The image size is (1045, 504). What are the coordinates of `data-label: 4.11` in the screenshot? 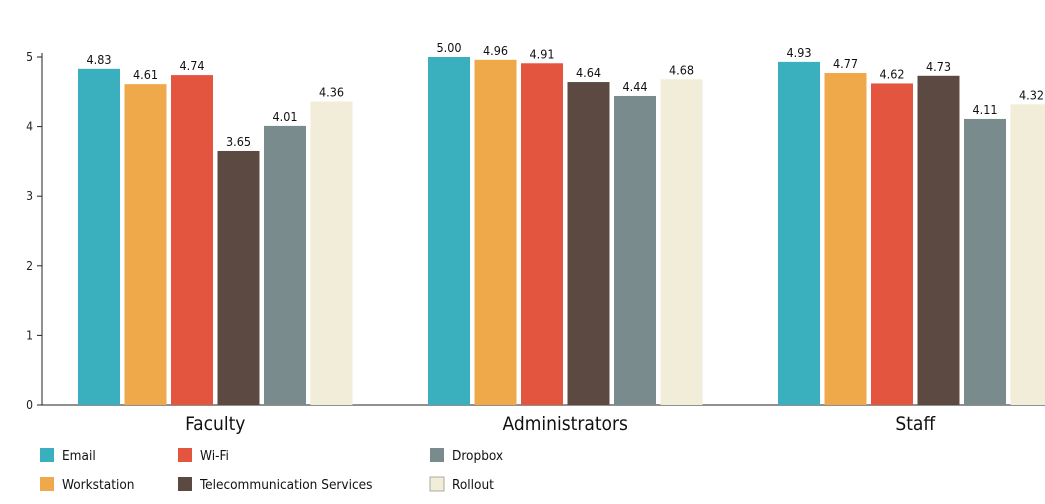 It's located at (984, 109).